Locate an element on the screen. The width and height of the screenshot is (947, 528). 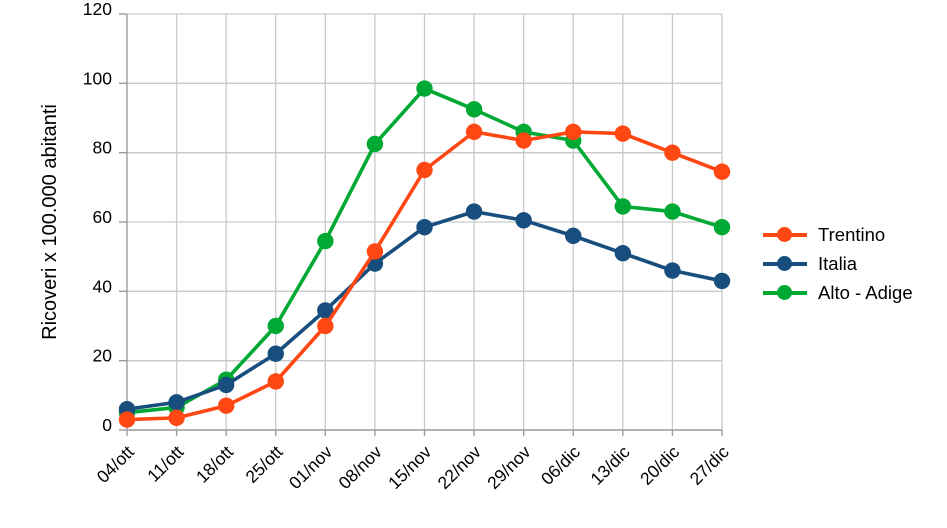
x-tick-label: 18/ott is located at coordinates (214, 464).